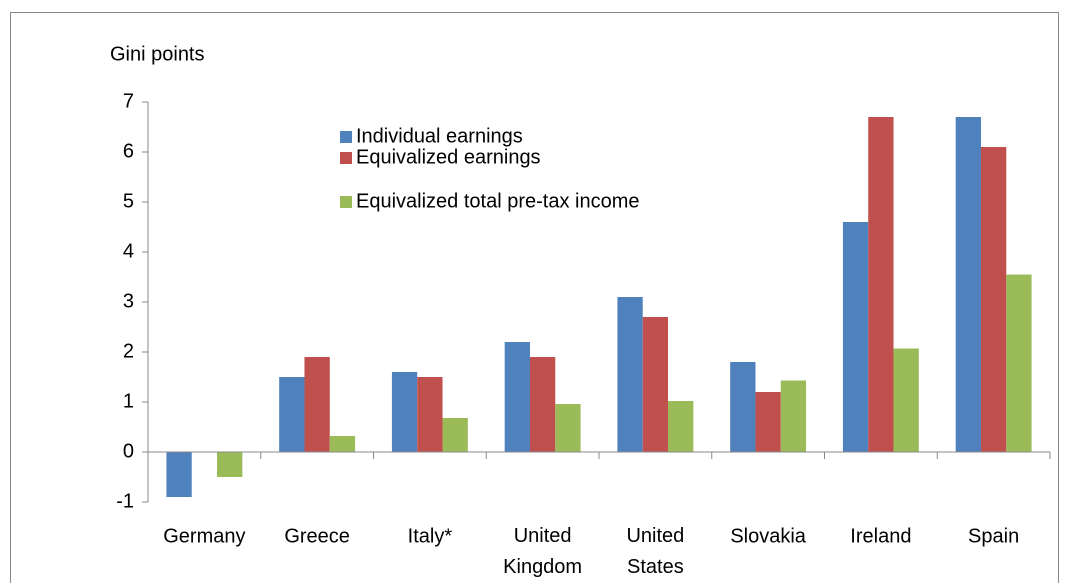 This screenshot has height=583, width=1069. Describe the element at coordinates (768, 536) in the screenshot. I see `x-tick-label: Slovakia` at that location.